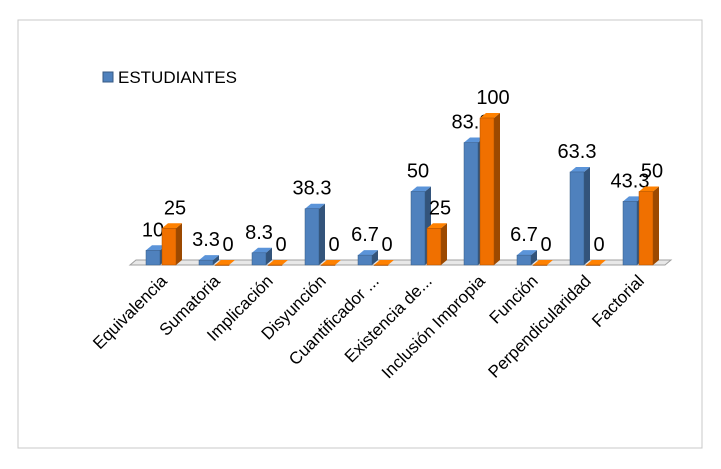 The width and height of the screenshot is (721, 469). I want to click on legend-swatch, so click(108, 77).